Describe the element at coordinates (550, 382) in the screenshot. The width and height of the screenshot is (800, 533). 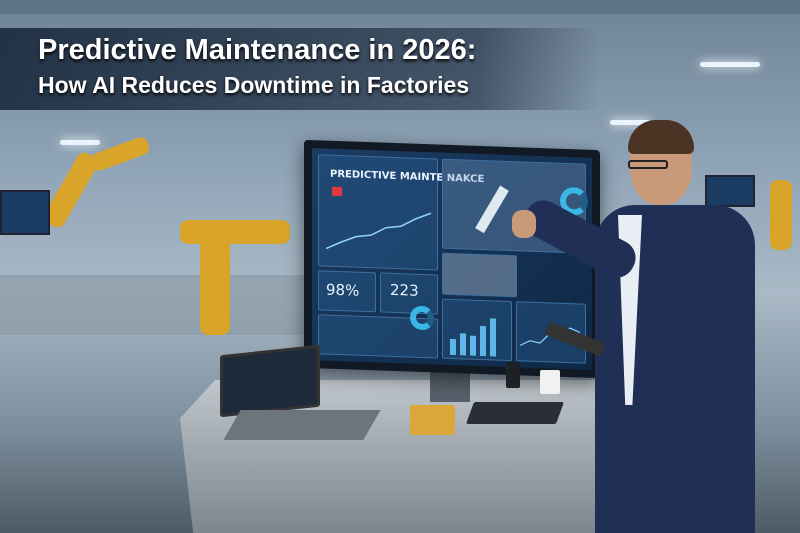
I see `mug` at that location.